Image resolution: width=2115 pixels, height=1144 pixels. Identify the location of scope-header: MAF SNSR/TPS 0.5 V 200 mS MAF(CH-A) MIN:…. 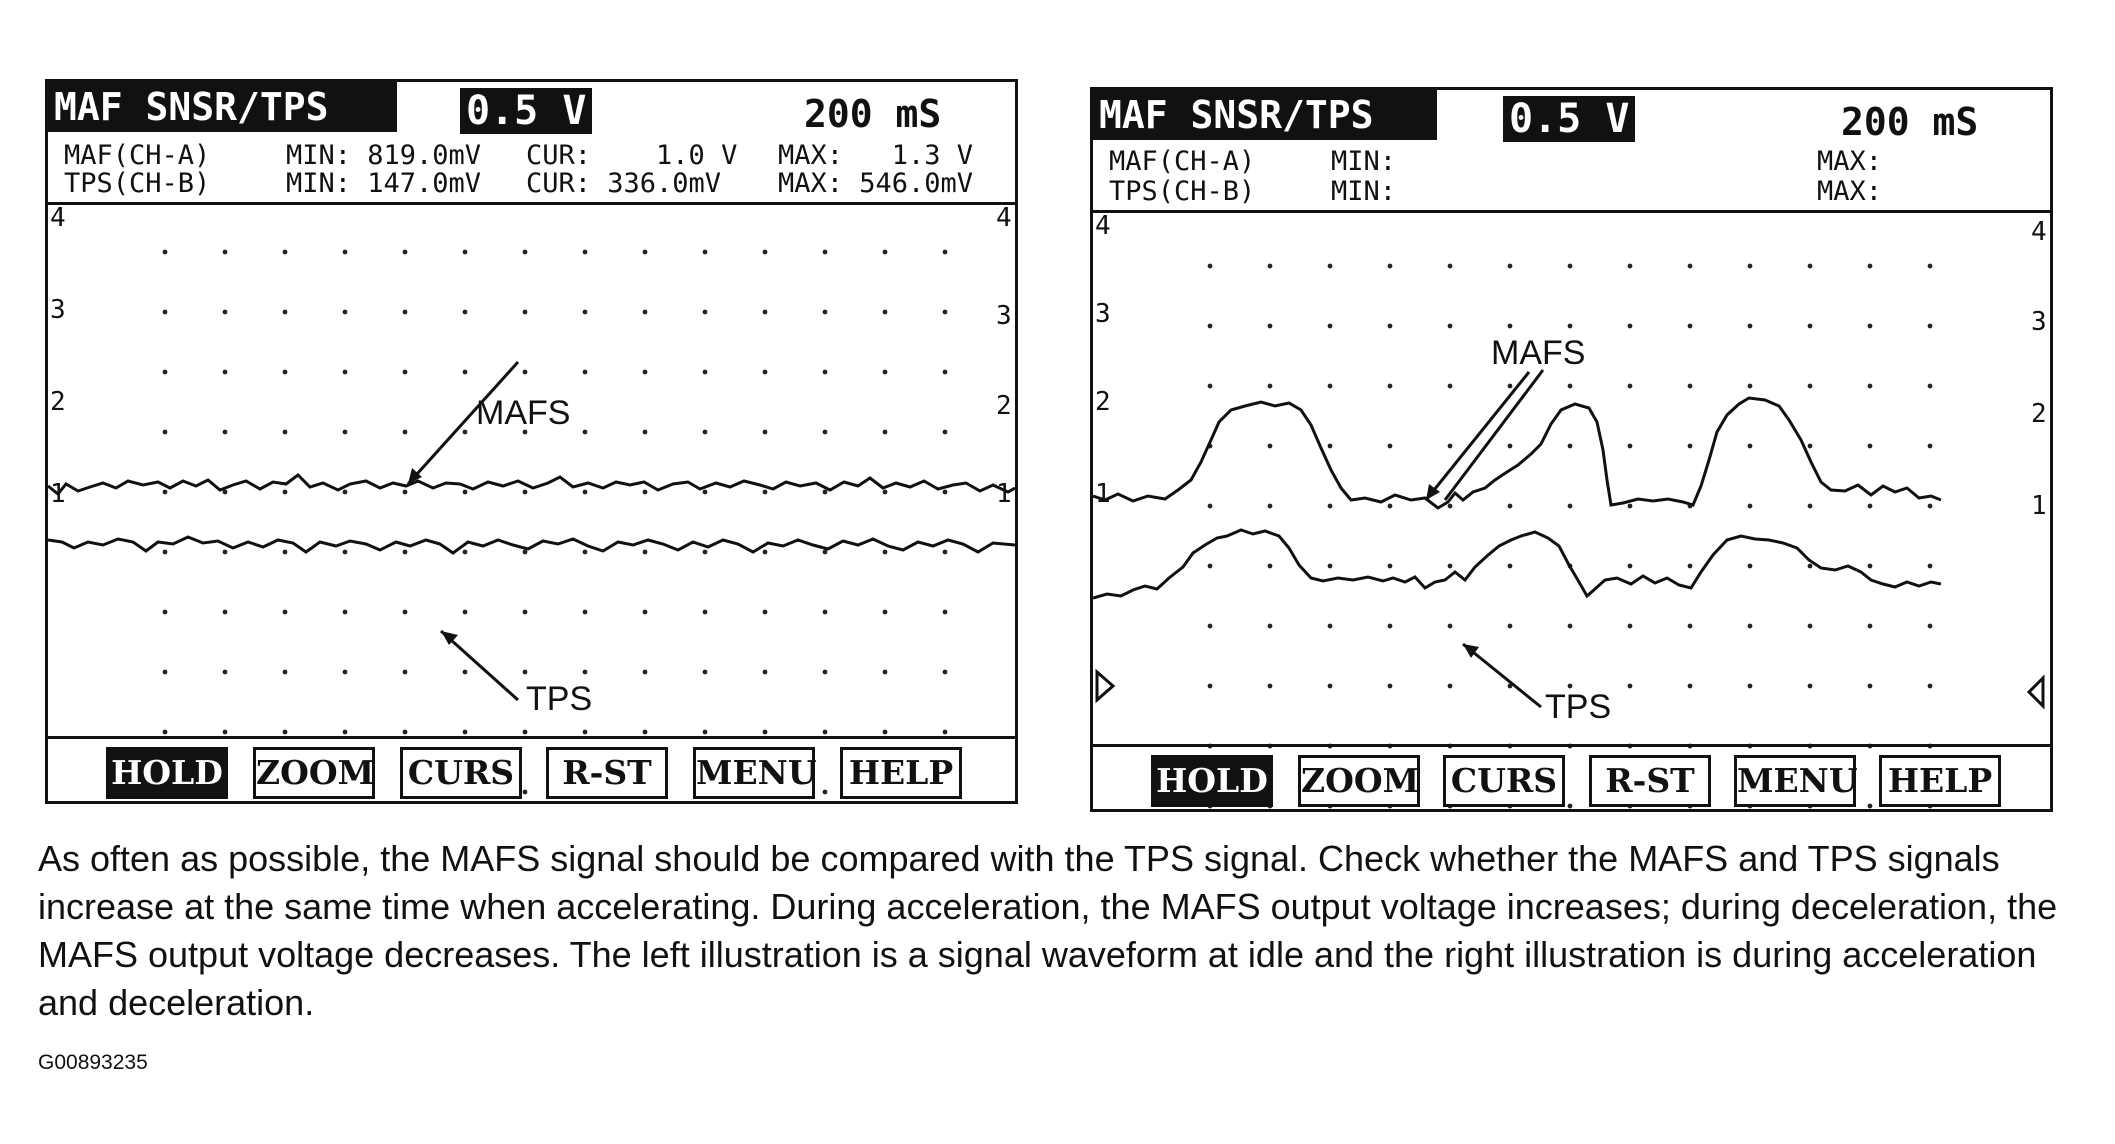
(531, 143).